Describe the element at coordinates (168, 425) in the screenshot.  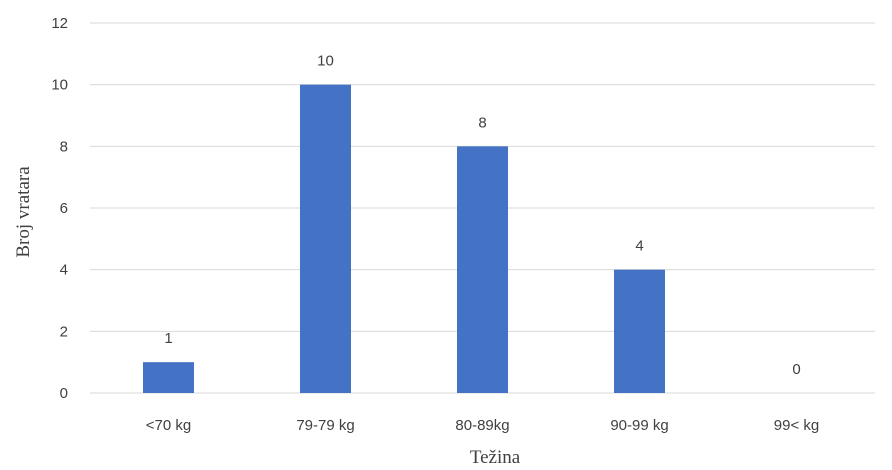
I see `x-tick-label: <70 kg` at that location.